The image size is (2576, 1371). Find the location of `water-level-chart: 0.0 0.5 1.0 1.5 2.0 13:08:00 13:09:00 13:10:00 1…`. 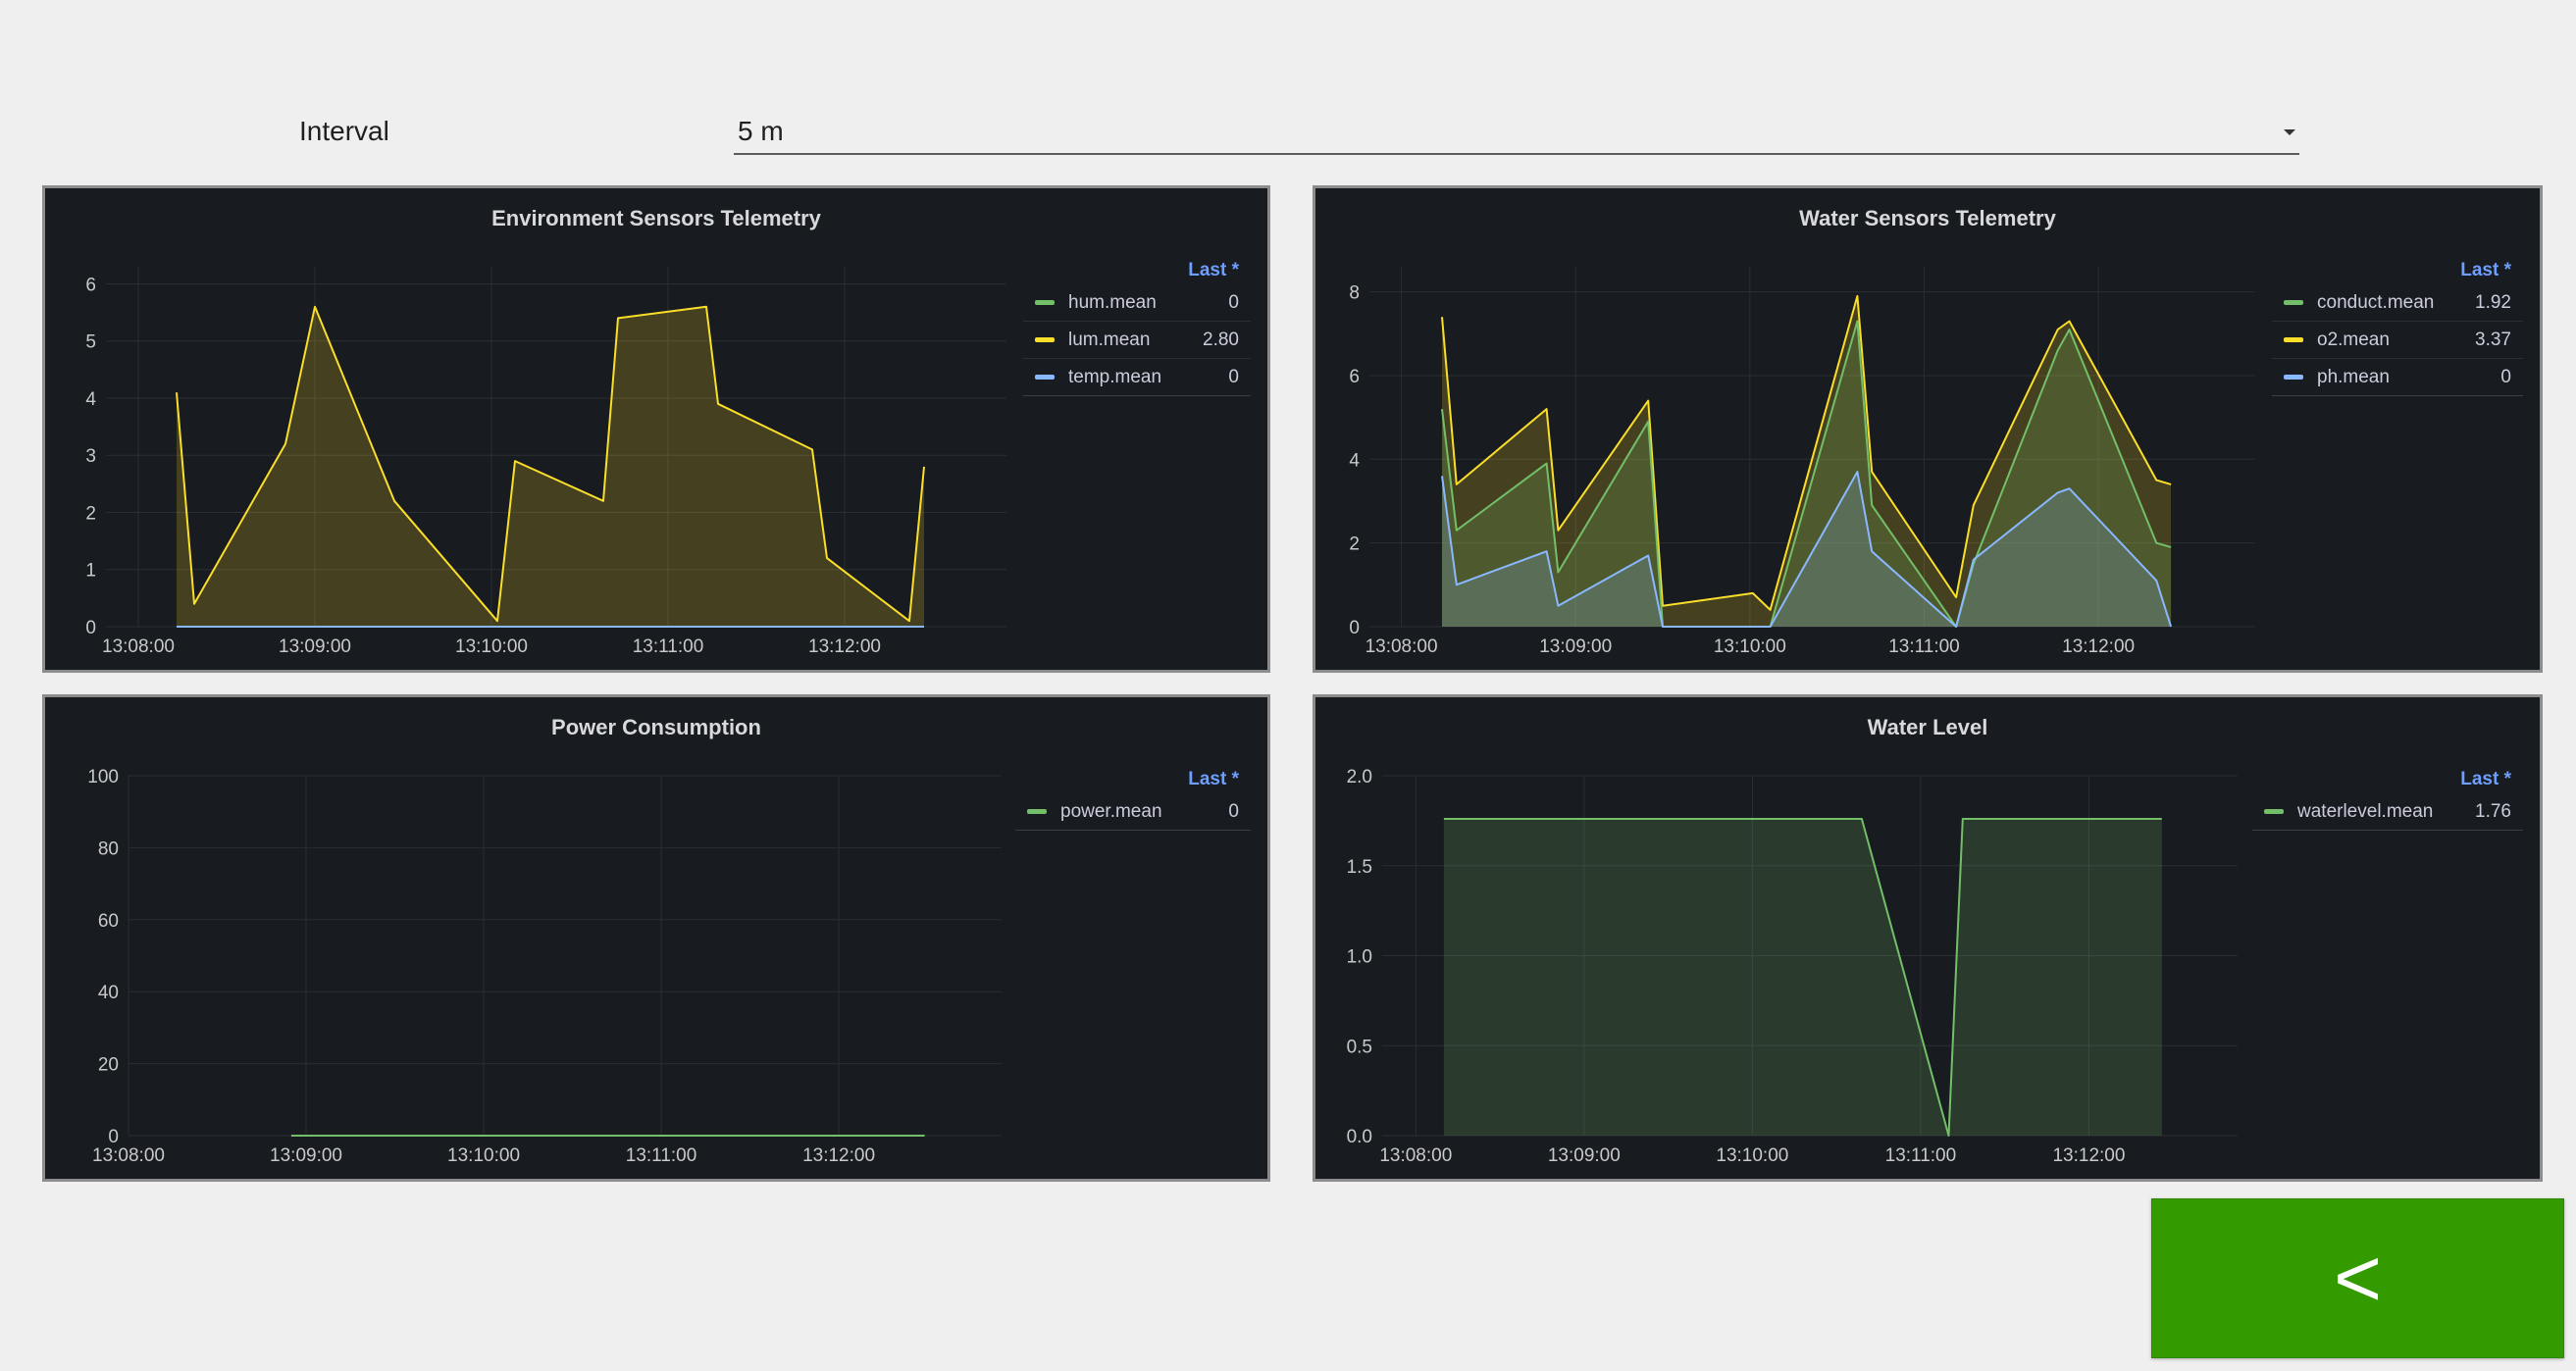

water-level-chart: 0.0 0.5 1.0 1.5 2.0 13:08:00 13:09:00 13:10:00 1… is located at coordinates (1792, 966).